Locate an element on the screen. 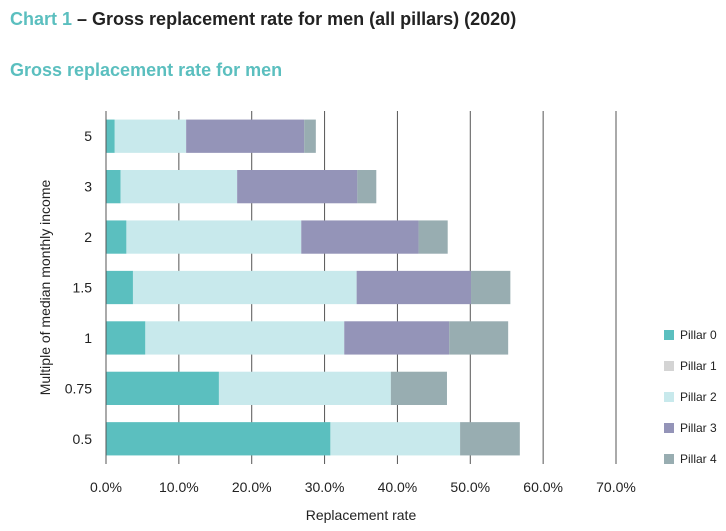 This screenshot has height=531, width=726. legend: Pillar 0 Pillar 1 Pillar 2 Pillar 3 Pillar 4 is located at coordinates (690, 397).